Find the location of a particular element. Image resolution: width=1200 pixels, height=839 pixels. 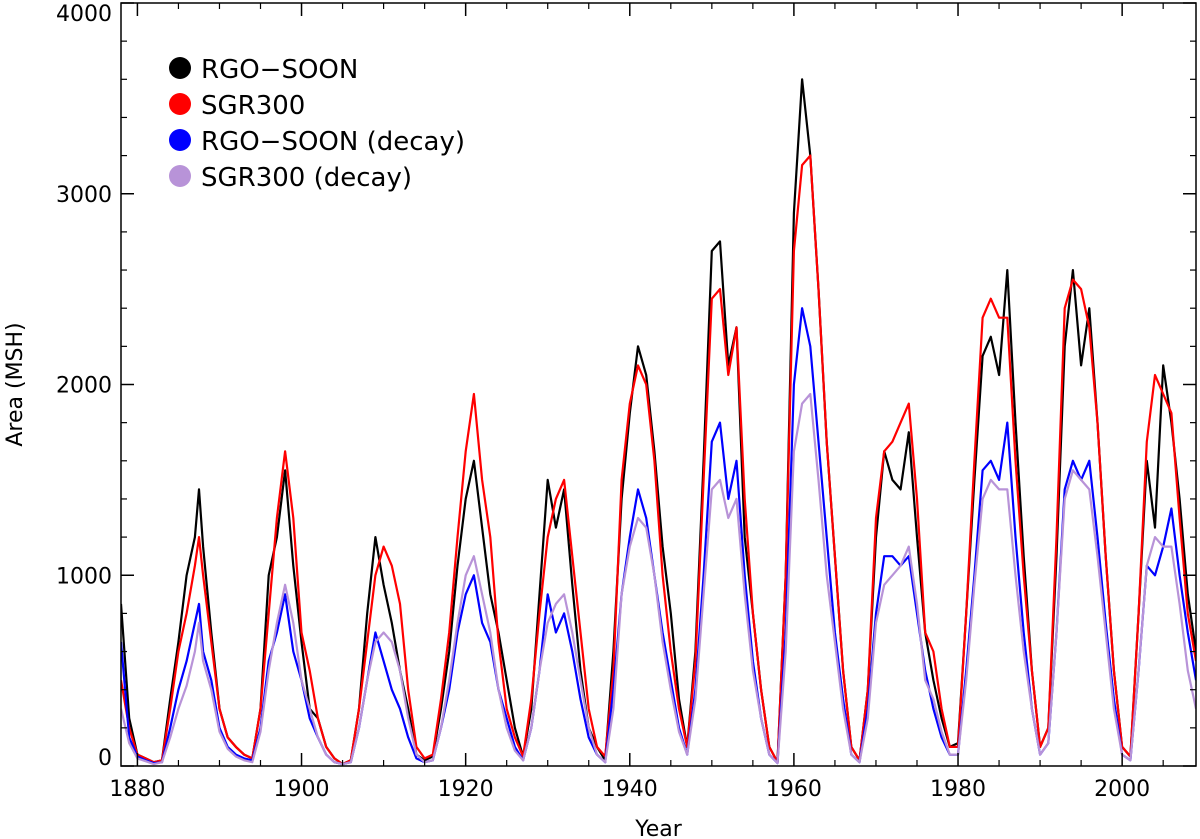

y-tick-label: 1000 is located at coordinates (84, 576).